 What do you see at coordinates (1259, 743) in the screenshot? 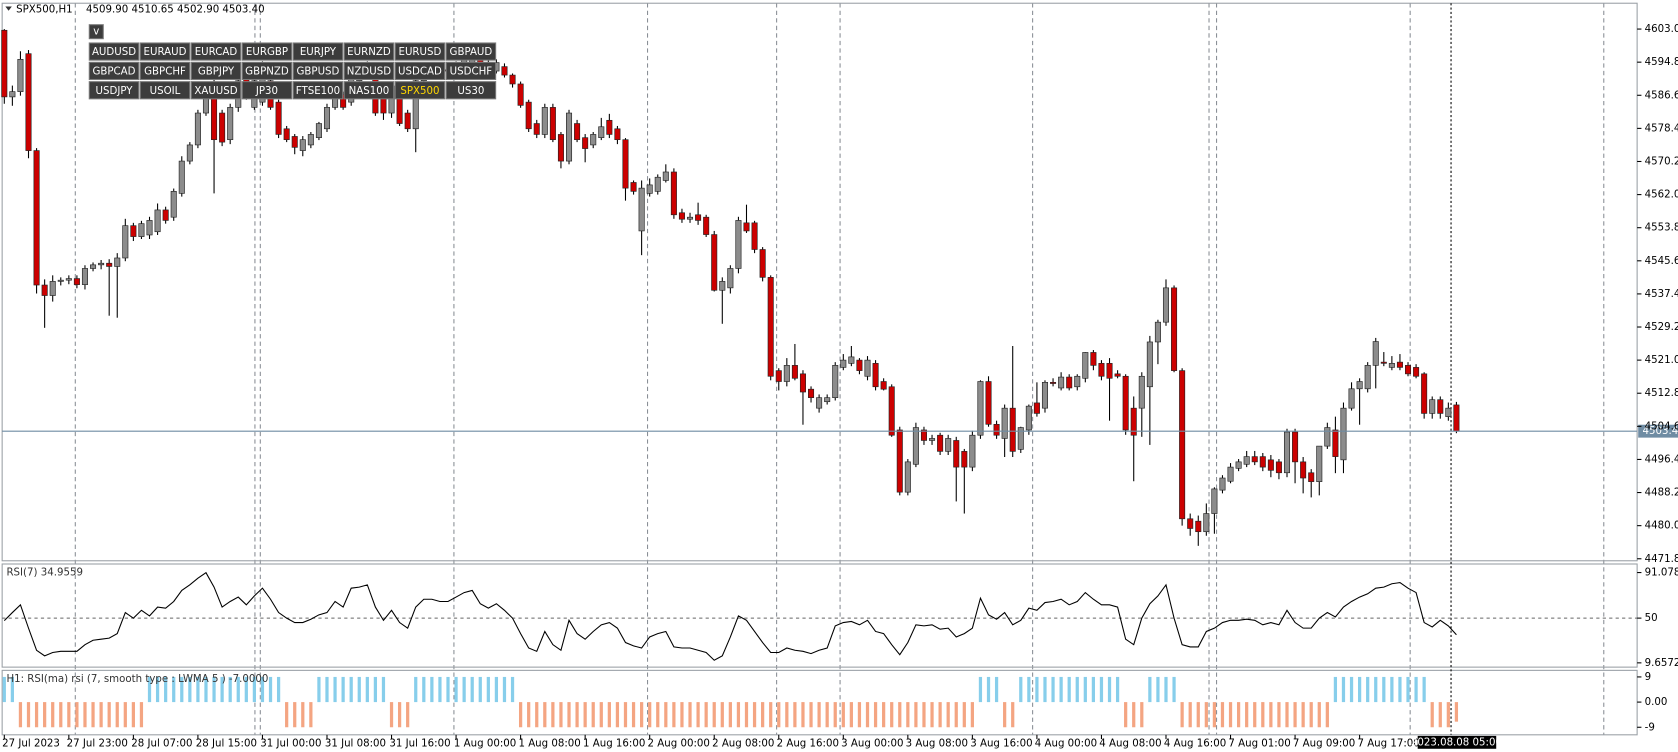
I see `x-tick-label: 7 Aug 01:00` at bounding box center [1259, 743].